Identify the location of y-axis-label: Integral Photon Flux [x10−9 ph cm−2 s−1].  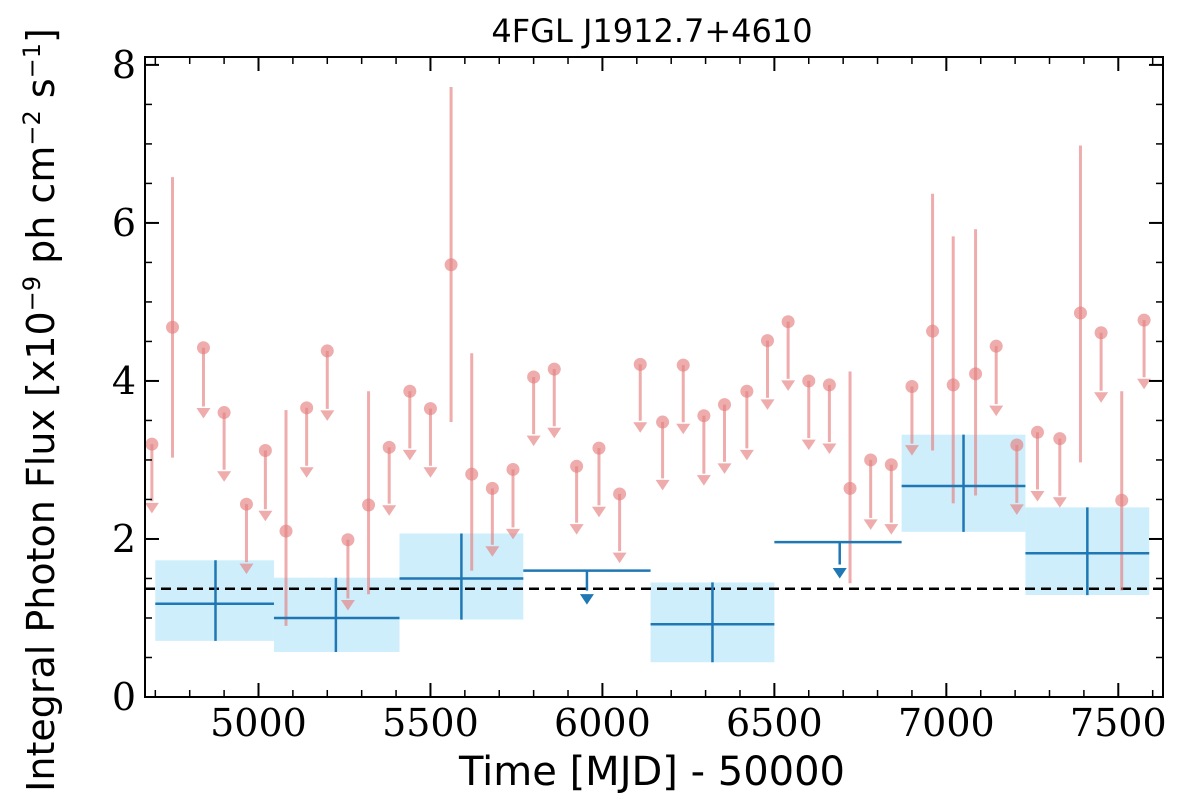
(40, 410).